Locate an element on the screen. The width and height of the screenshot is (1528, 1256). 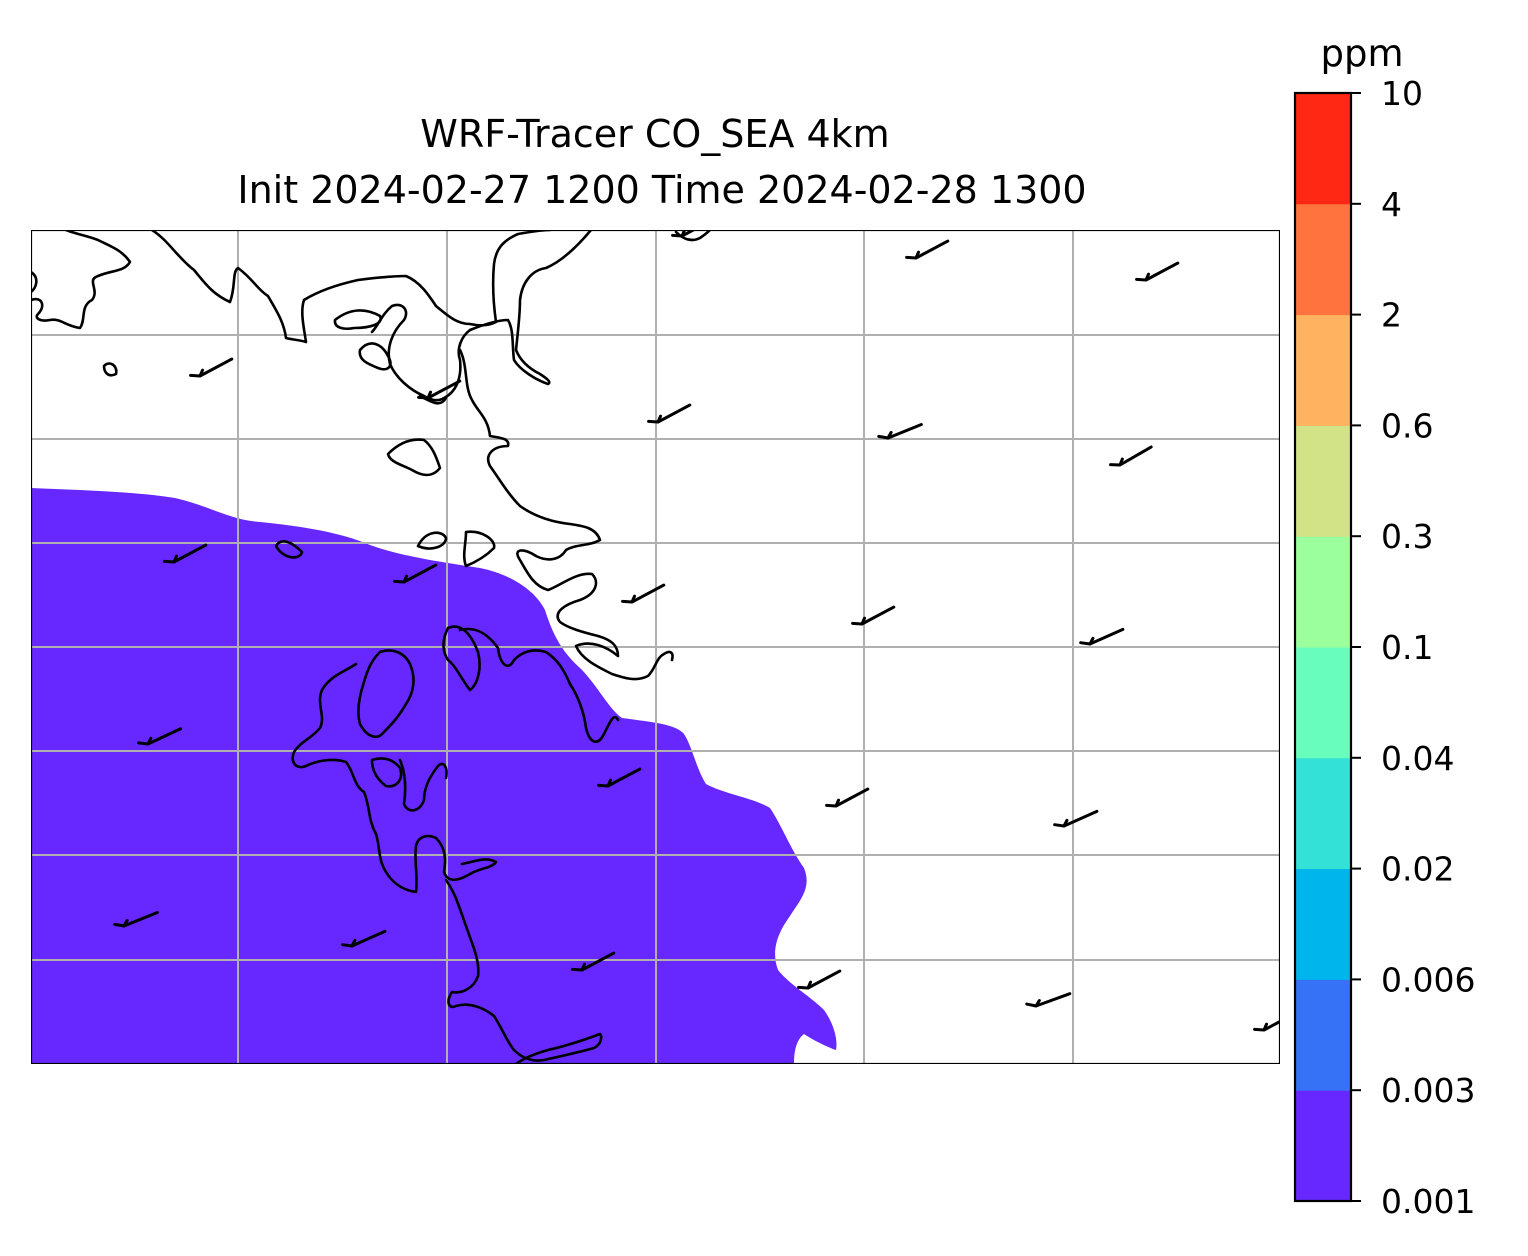
colorbar-tick-label: 0.3 is located at coordinates (1407, 536).